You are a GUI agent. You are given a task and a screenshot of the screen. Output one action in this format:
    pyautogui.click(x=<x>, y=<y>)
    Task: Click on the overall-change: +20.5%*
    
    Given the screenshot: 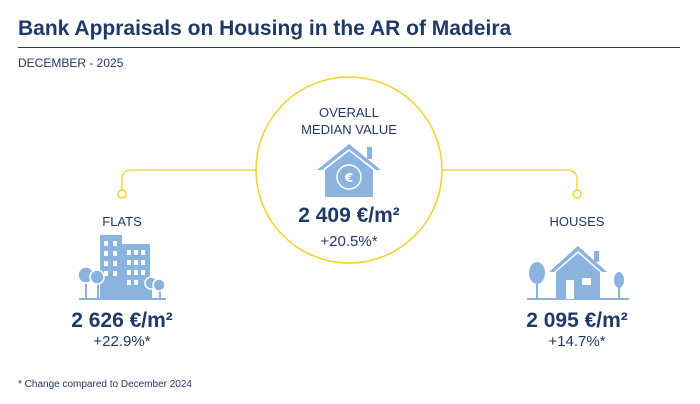 What is the action you would take?
    pyautogui.click(x=349, y=241)
    